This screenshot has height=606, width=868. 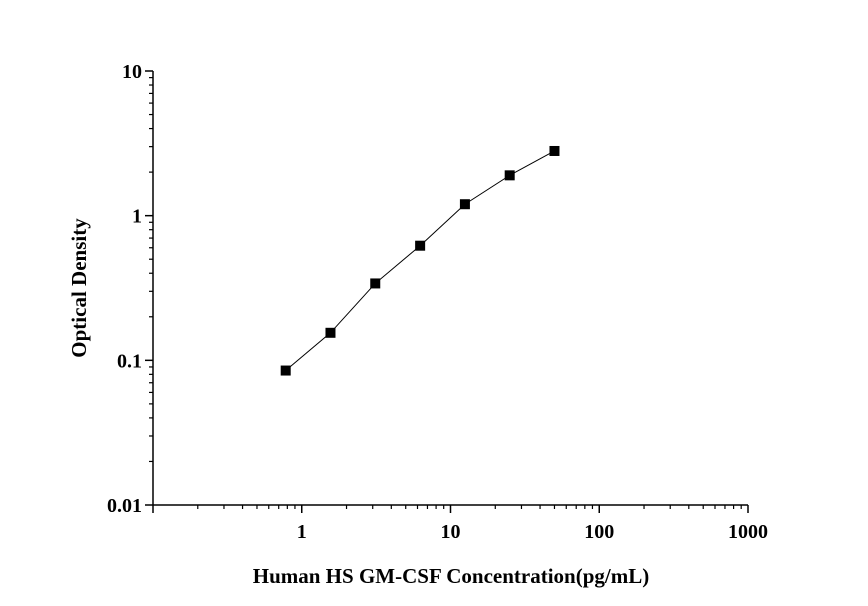 I want to click on y-tick-label: 0.1, so click(x=129, y=361).